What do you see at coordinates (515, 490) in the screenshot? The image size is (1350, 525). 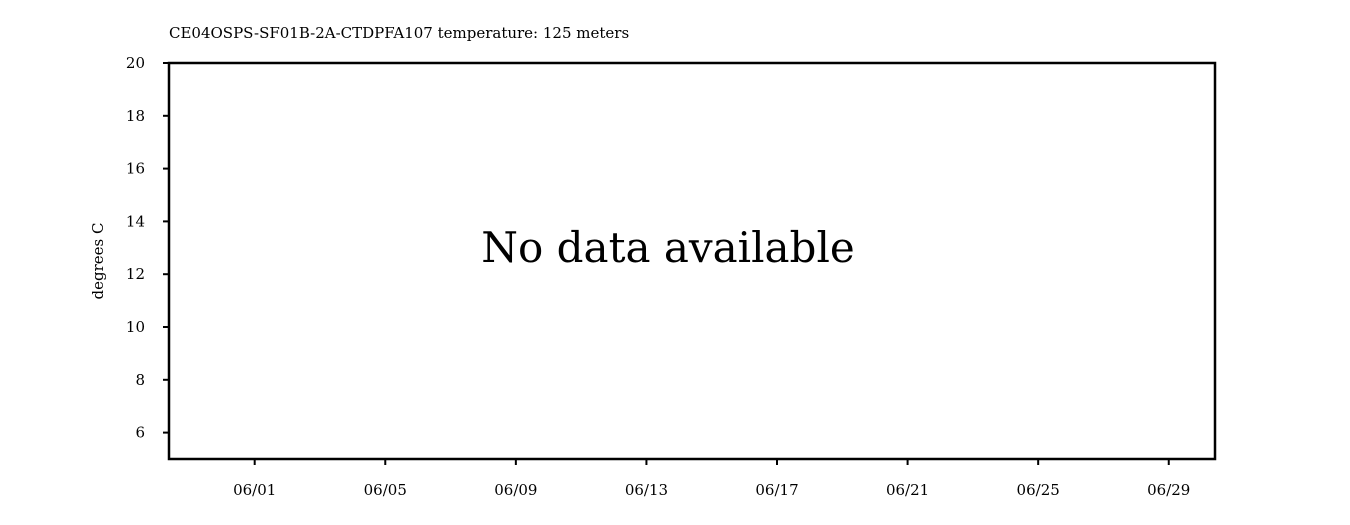 I see `x-tick-label: 06/09` at bounding box center [515, 490].